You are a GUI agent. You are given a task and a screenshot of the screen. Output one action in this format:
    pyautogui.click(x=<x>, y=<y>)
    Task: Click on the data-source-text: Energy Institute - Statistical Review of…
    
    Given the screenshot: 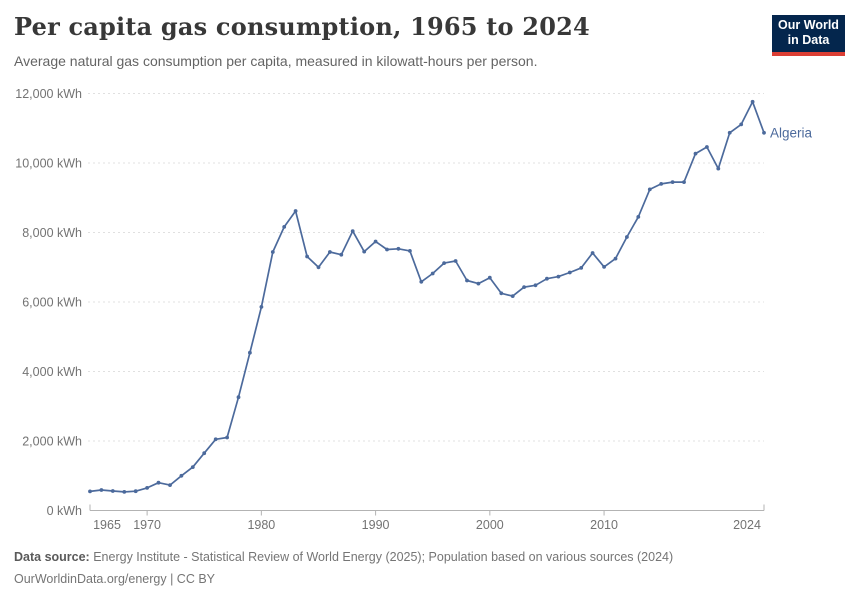 What is the action you would take?
    pyautogui.click(x=381, y=557)
    